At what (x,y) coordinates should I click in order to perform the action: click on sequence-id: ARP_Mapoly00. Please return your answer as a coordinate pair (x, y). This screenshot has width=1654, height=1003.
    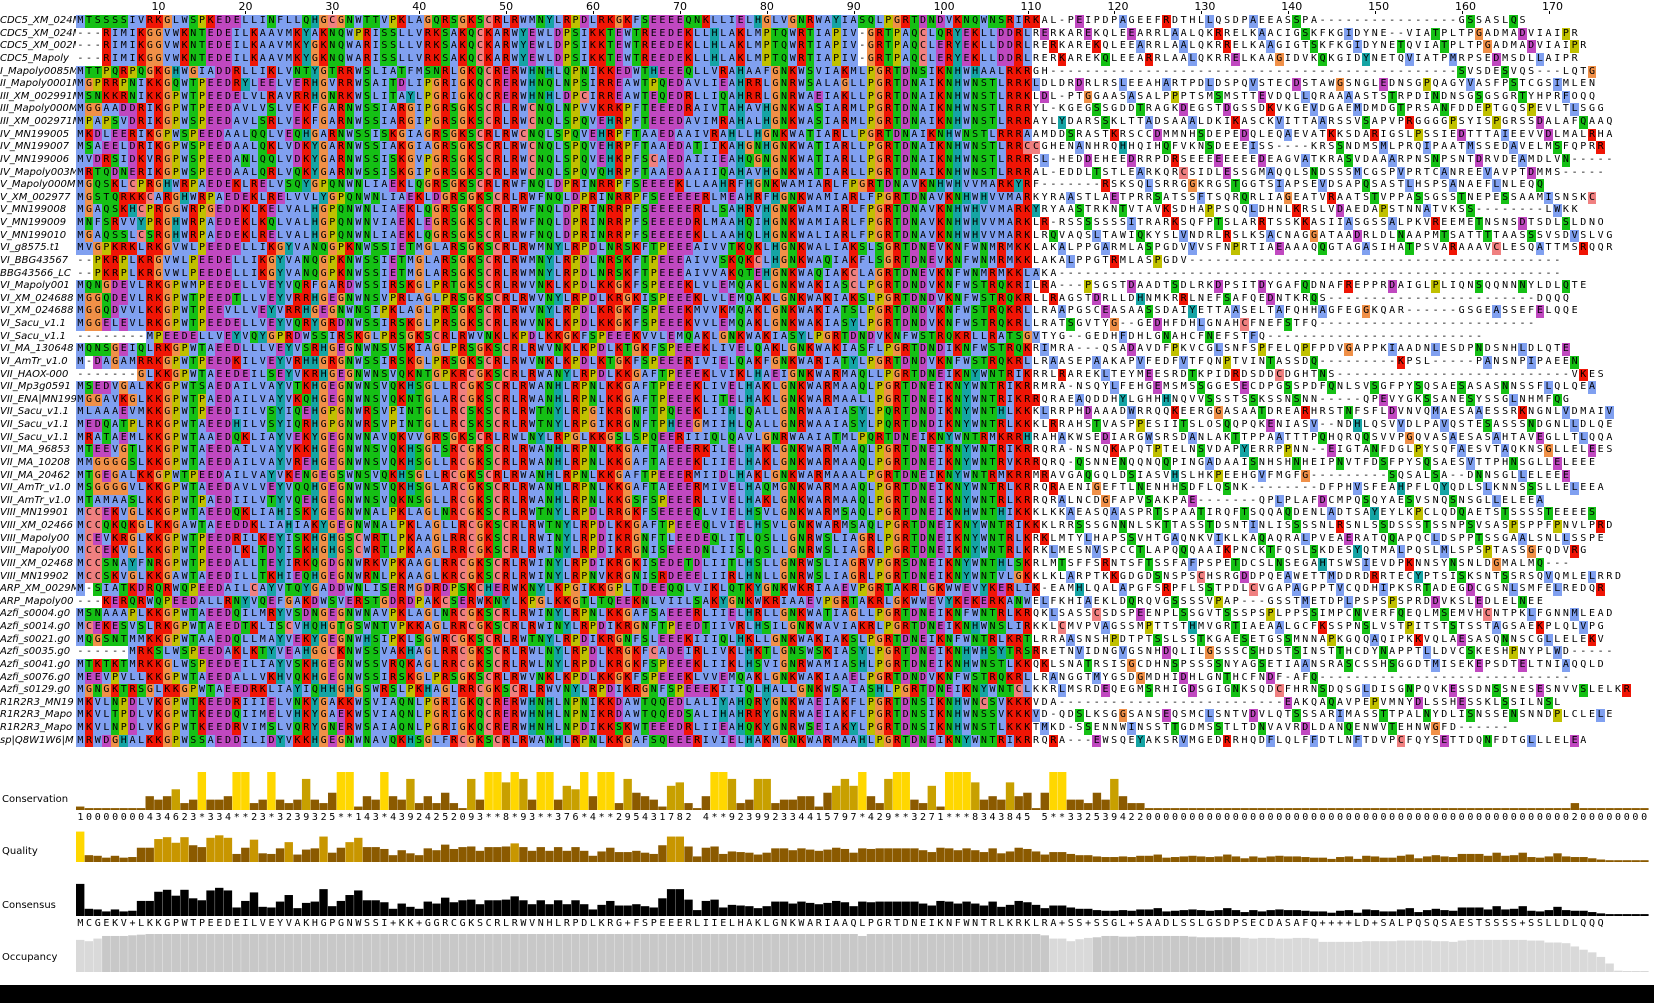
    Looking at the image, I should click on (37, 601).